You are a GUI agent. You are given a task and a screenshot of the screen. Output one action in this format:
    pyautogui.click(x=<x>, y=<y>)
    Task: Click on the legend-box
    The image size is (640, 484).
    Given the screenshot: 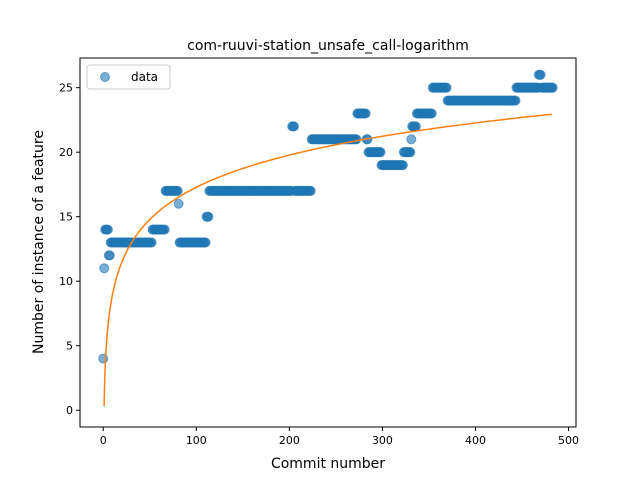 What is the action you would take?
    pyautogui.click(x=128, y=77)
    